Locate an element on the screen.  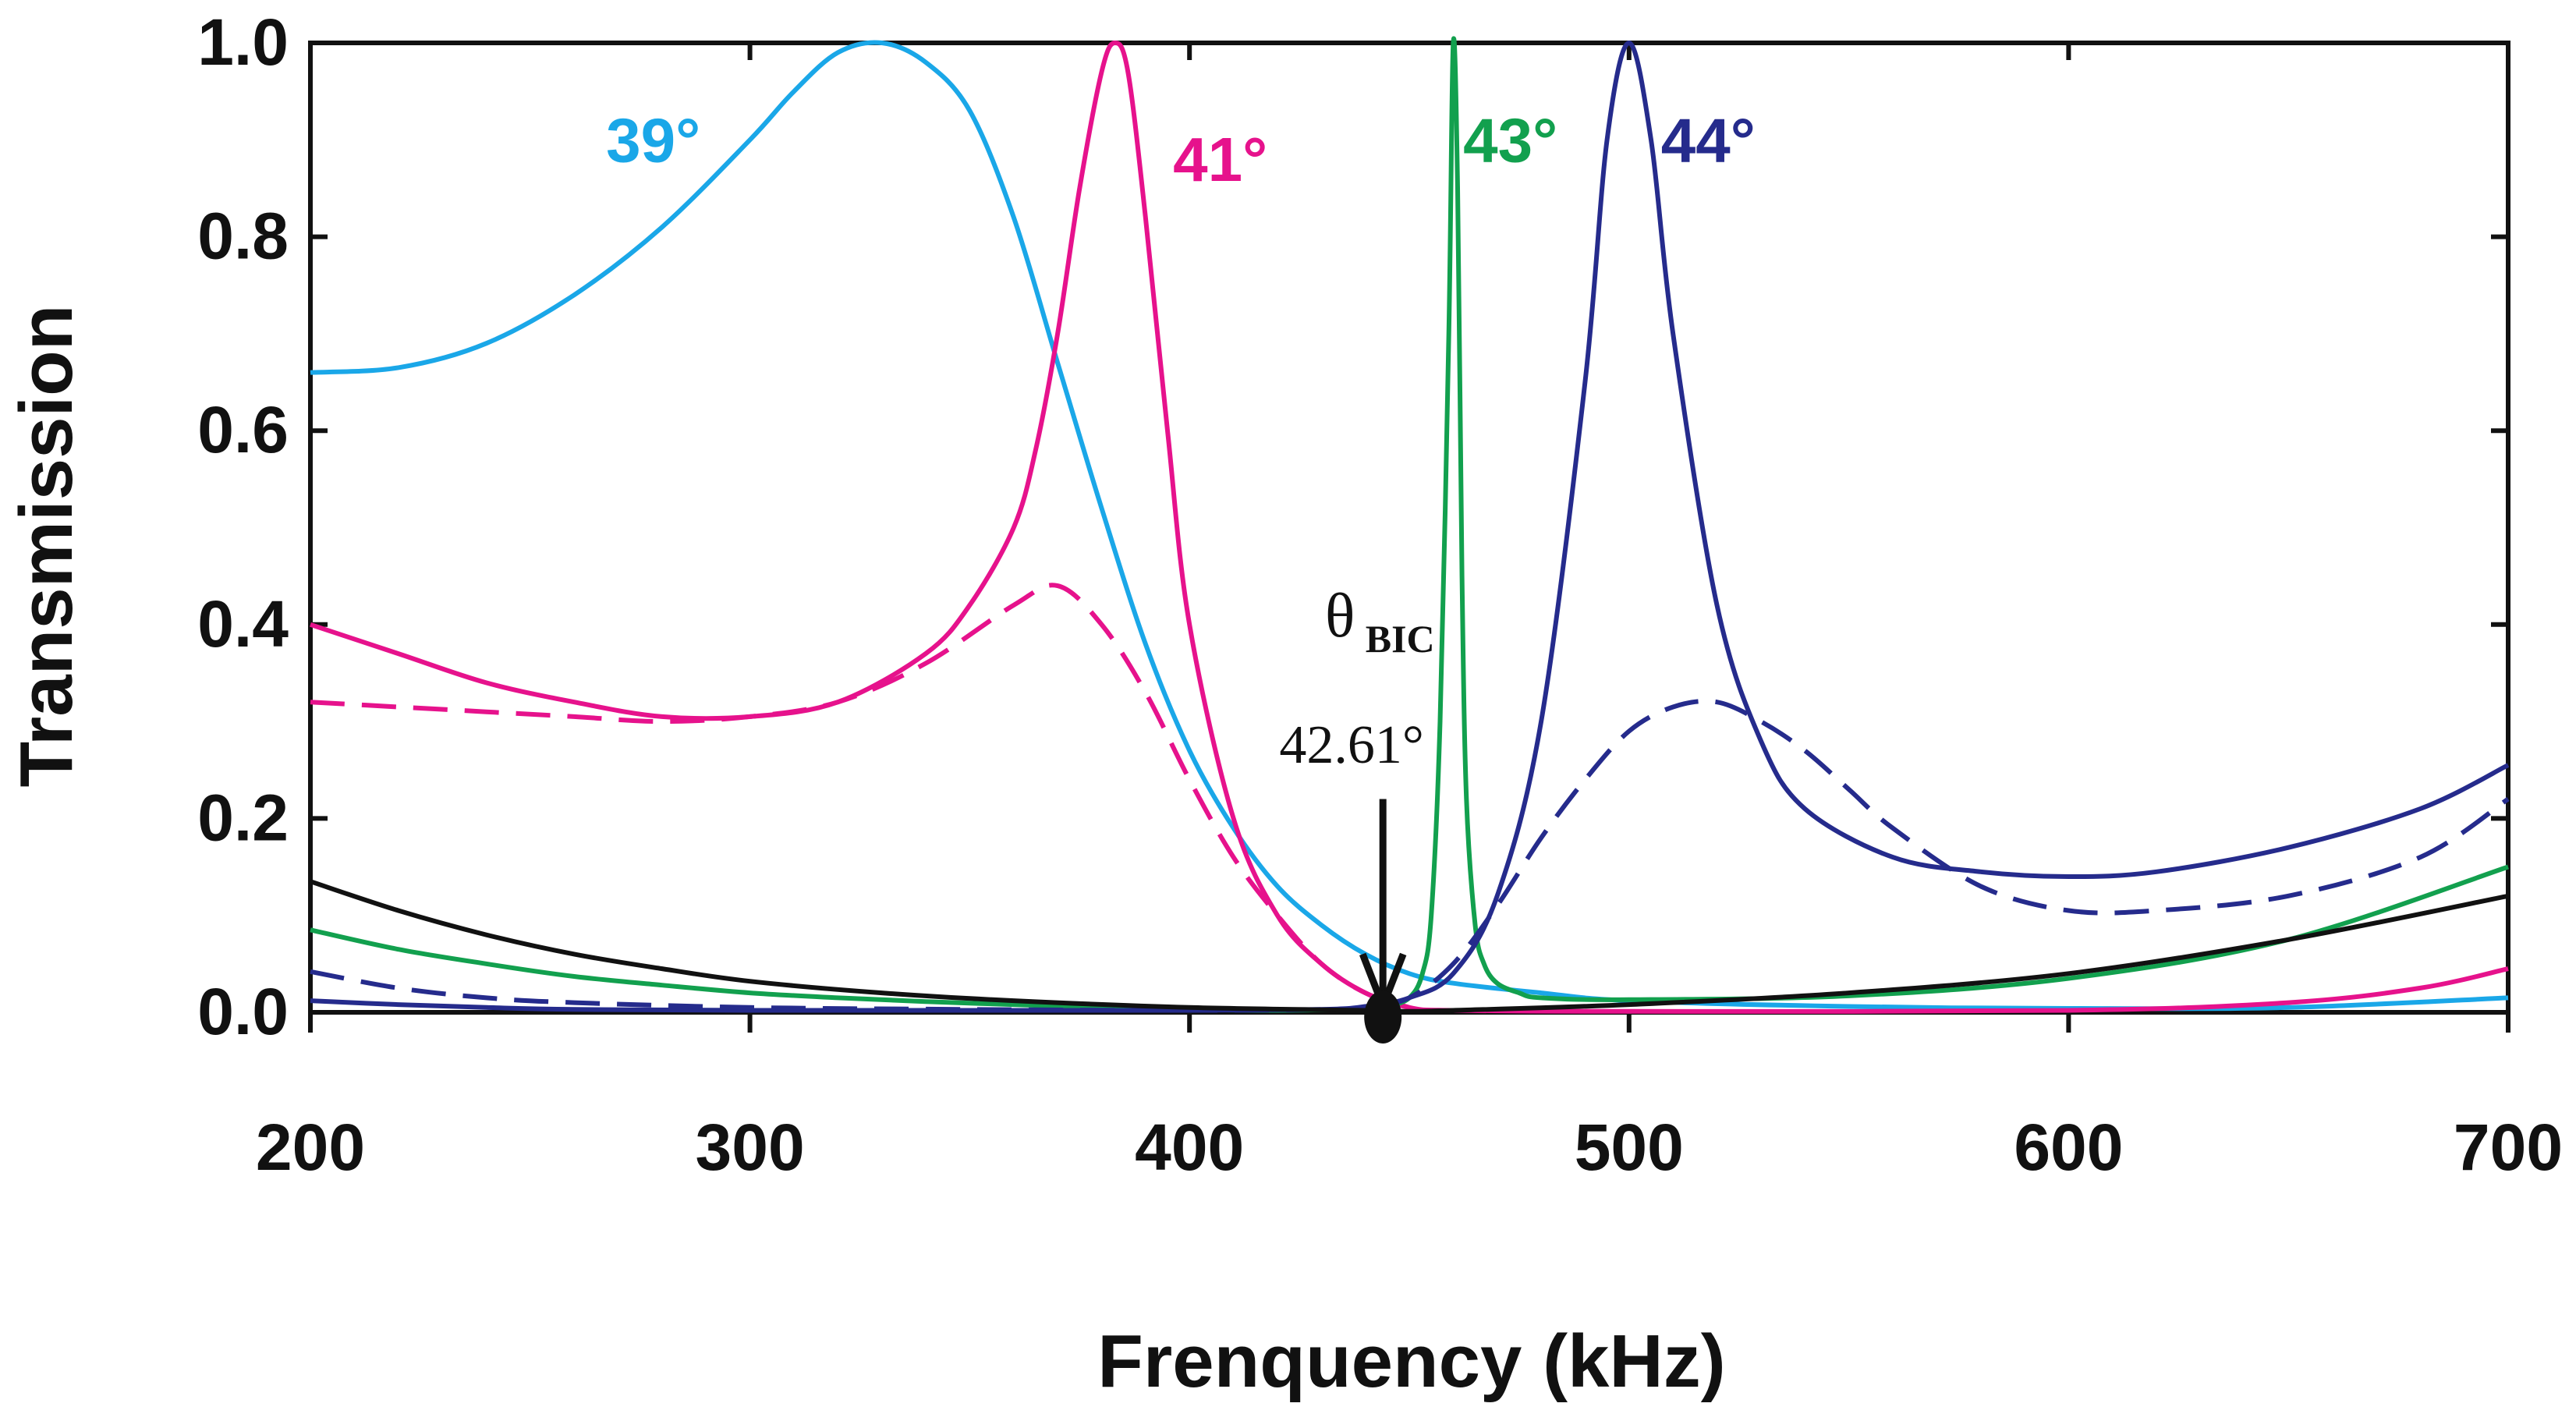
curve-label: 41° is located at coordinates (1220, 160).